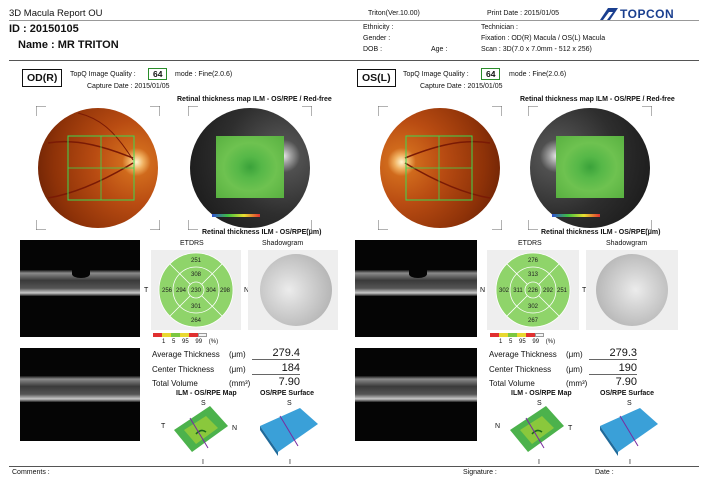 The width and height of the screenshot is (711, 492). I want to click on report-title: 3D Macula Report OU, so click(56, 13).